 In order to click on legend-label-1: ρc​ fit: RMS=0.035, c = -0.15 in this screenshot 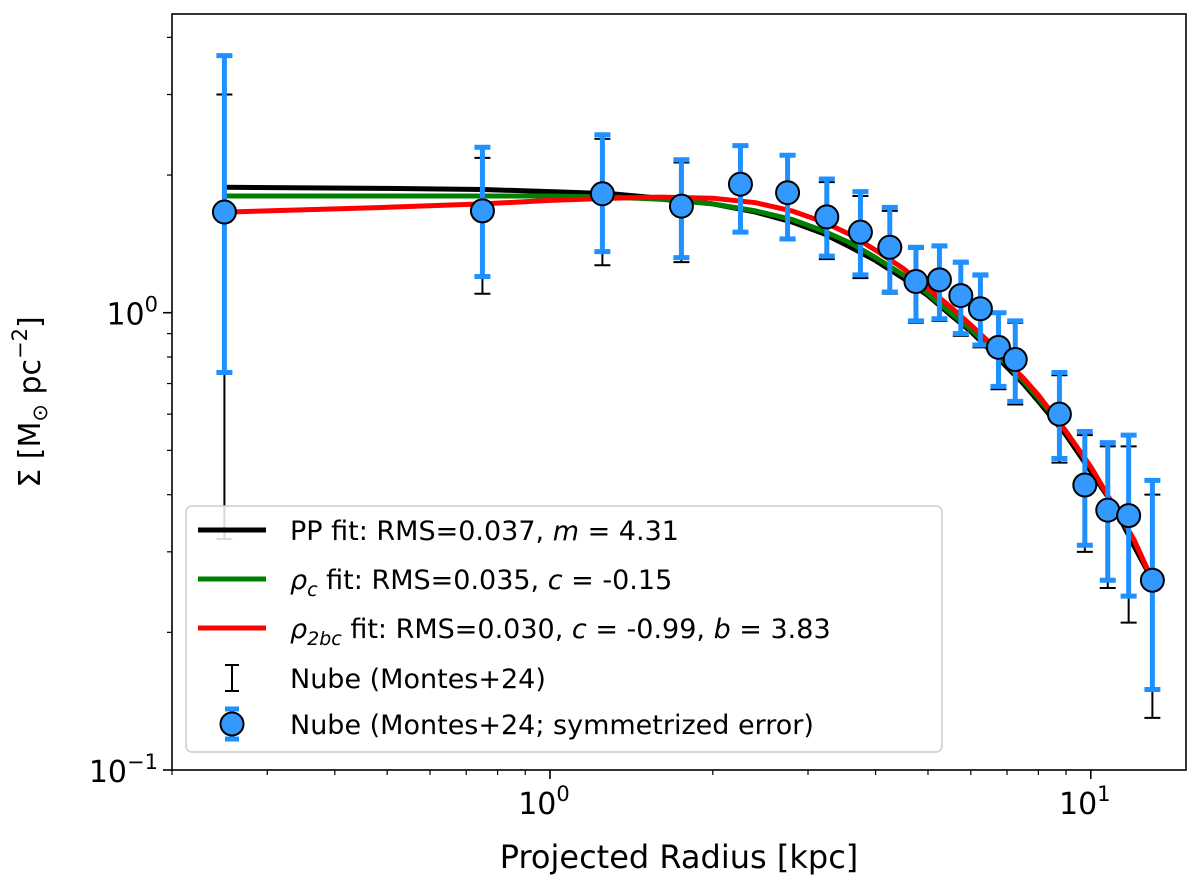, I will do `click(481, 583)`.